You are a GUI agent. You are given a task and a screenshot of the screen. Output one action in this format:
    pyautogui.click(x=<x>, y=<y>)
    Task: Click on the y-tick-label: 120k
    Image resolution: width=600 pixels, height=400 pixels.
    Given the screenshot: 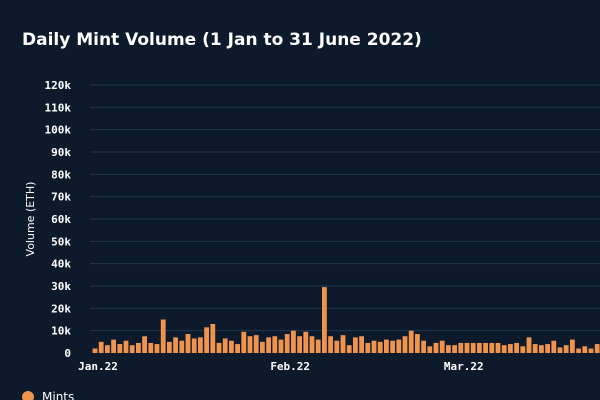 What is the action you would take?
    pyautogui.click(x=58, y=85)
    